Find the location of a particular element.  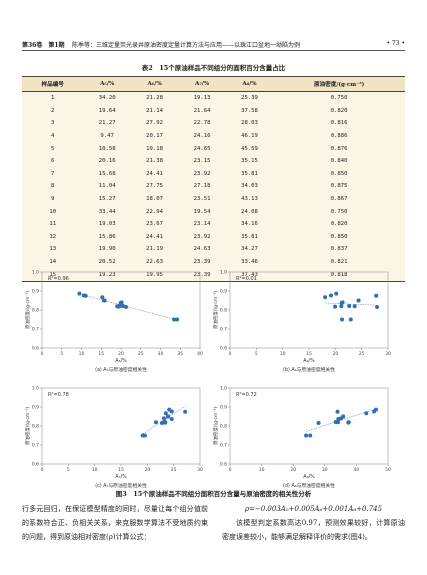

table-cell: 21.38 is located at coordinates (154, 161).